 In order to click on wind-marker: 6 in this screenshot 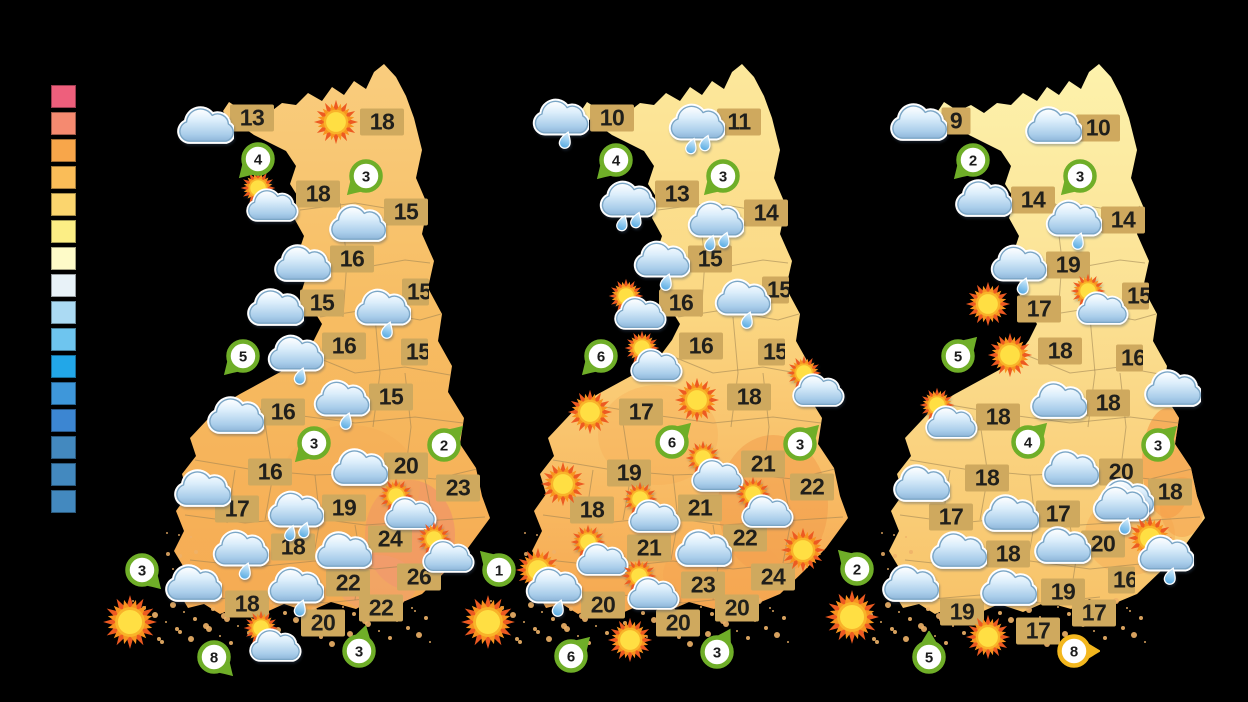, I will do `click(673, 440)`.